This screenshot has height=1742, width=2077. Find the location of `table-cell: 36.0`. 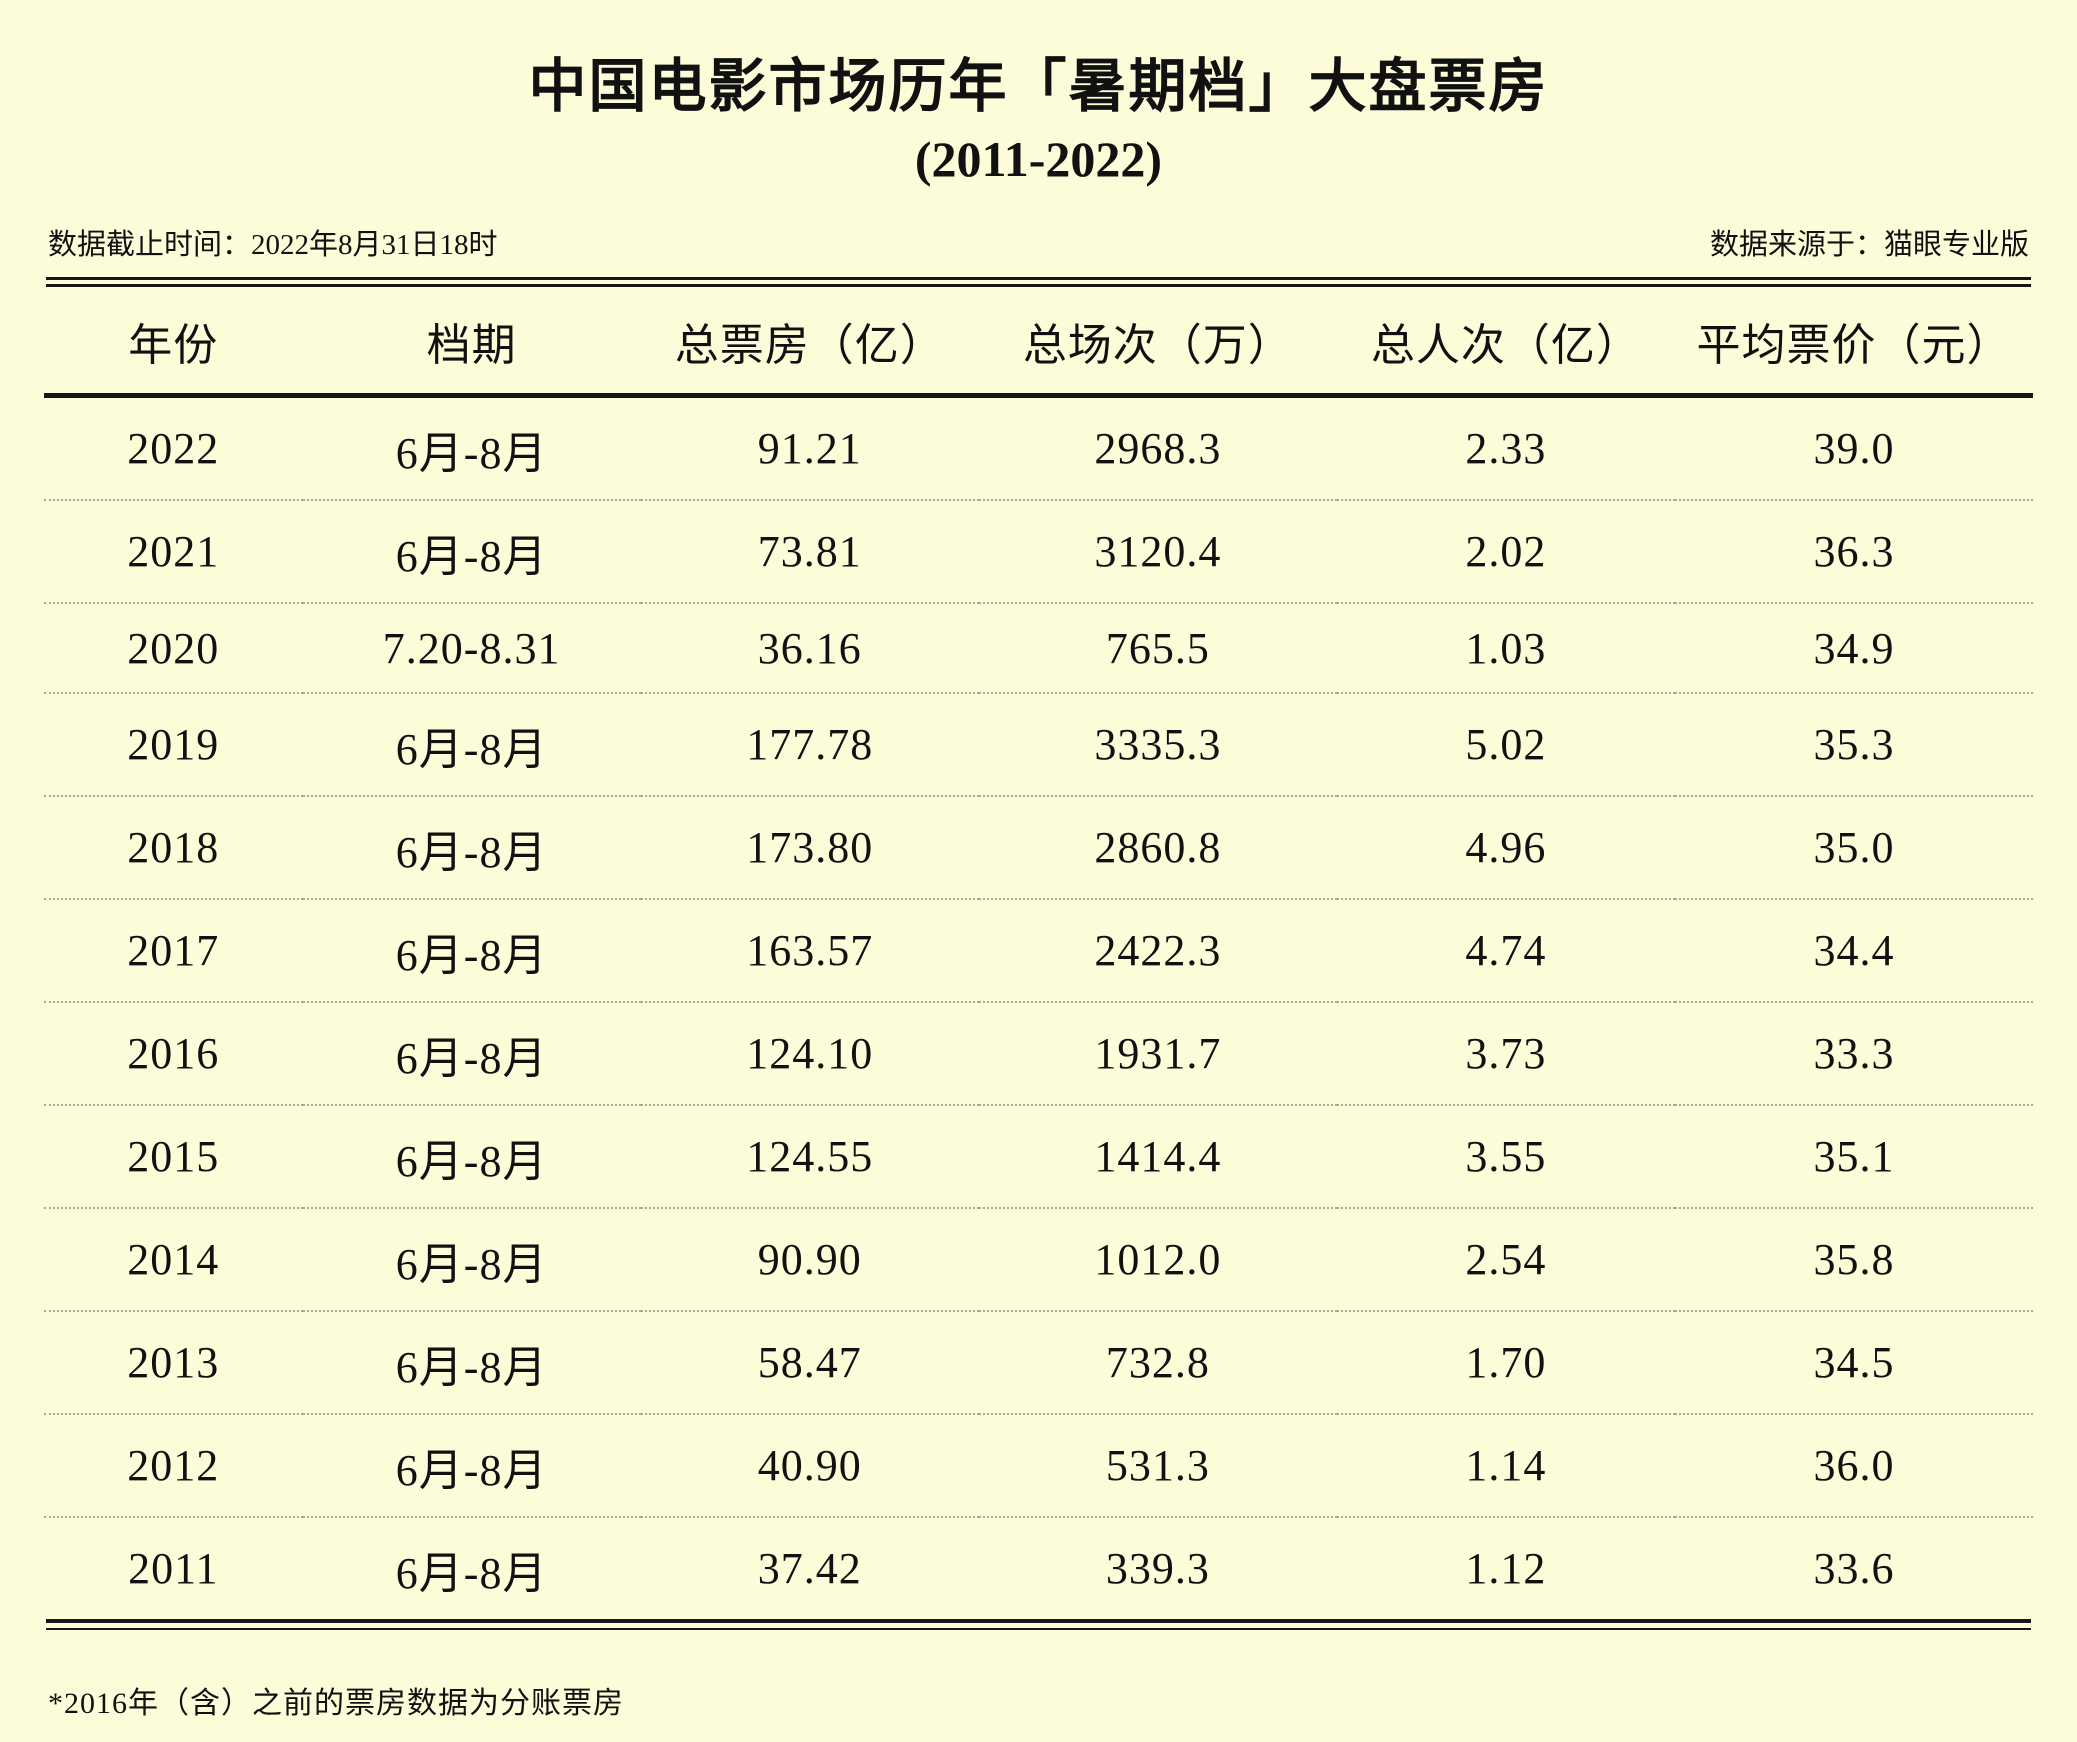

table-cell: 36.0 is located at coordinates (1853, 1464).